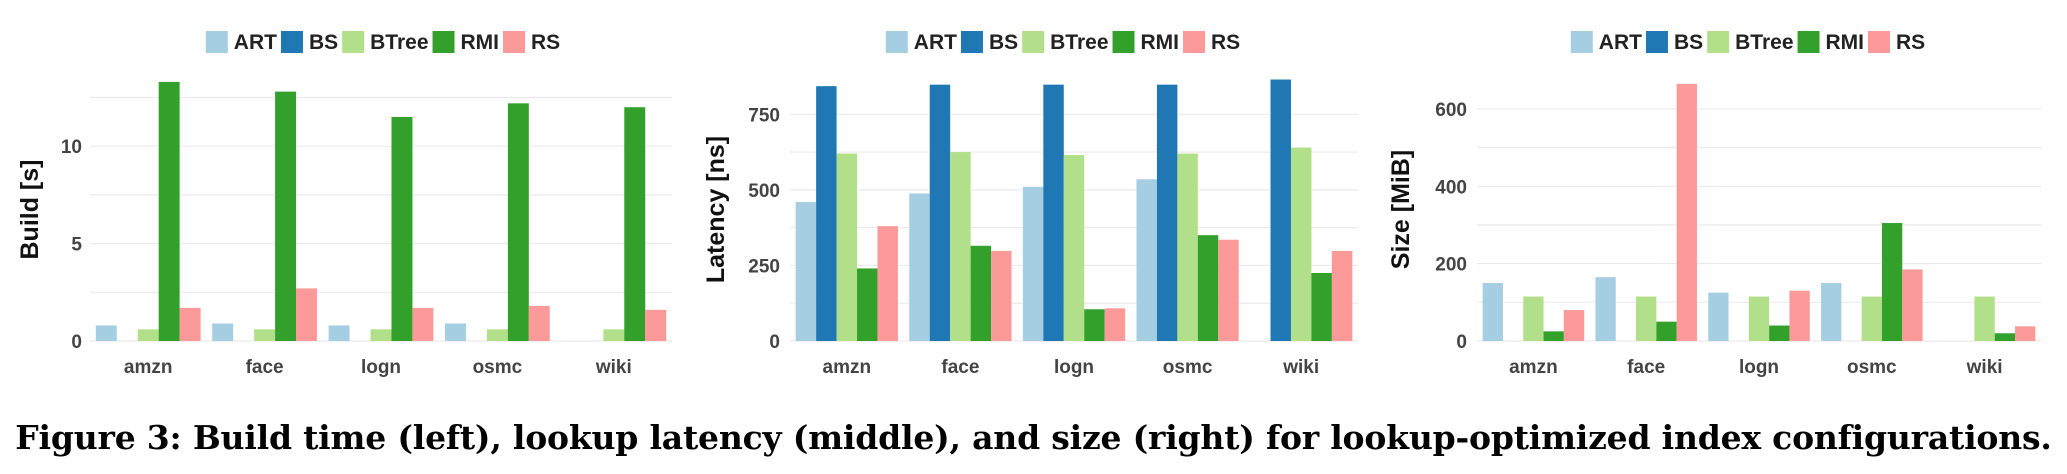 The image size is (2067, 474). What do you see at coordinates (940, 212) in the screenshot?
I see `bar-bs-face` at bounding box center [940, 212].